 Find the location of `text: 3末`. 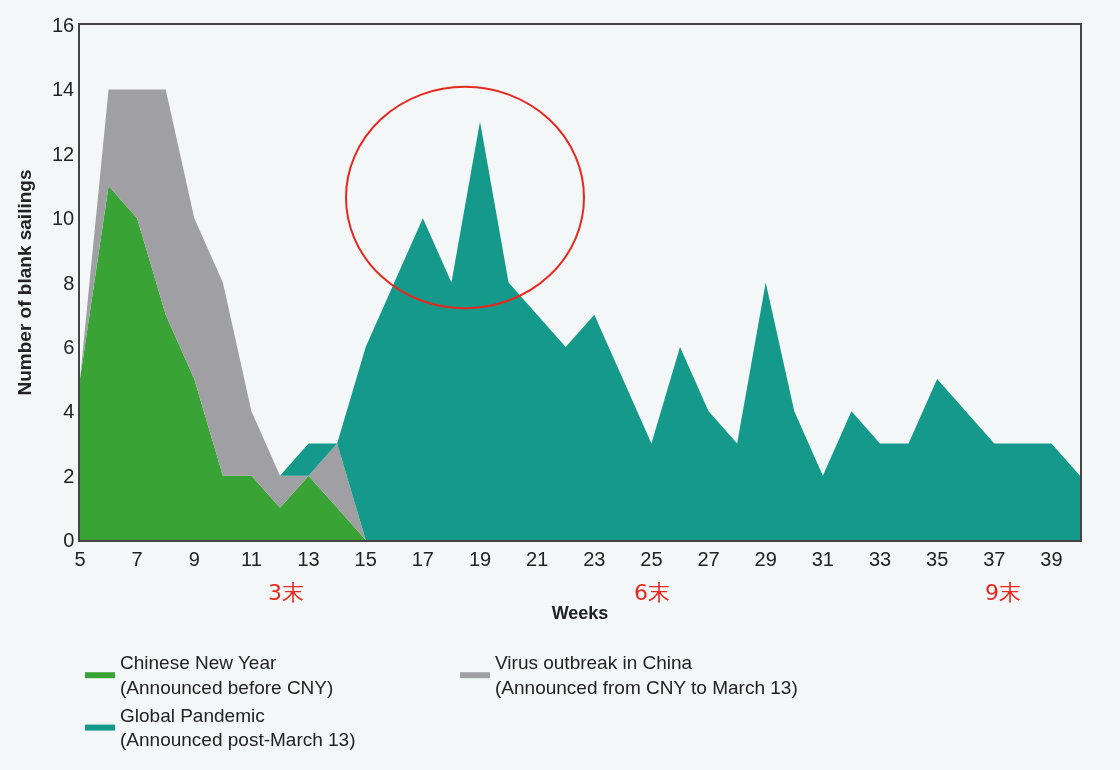

text: 3末 is located at coordinates (286, 592).